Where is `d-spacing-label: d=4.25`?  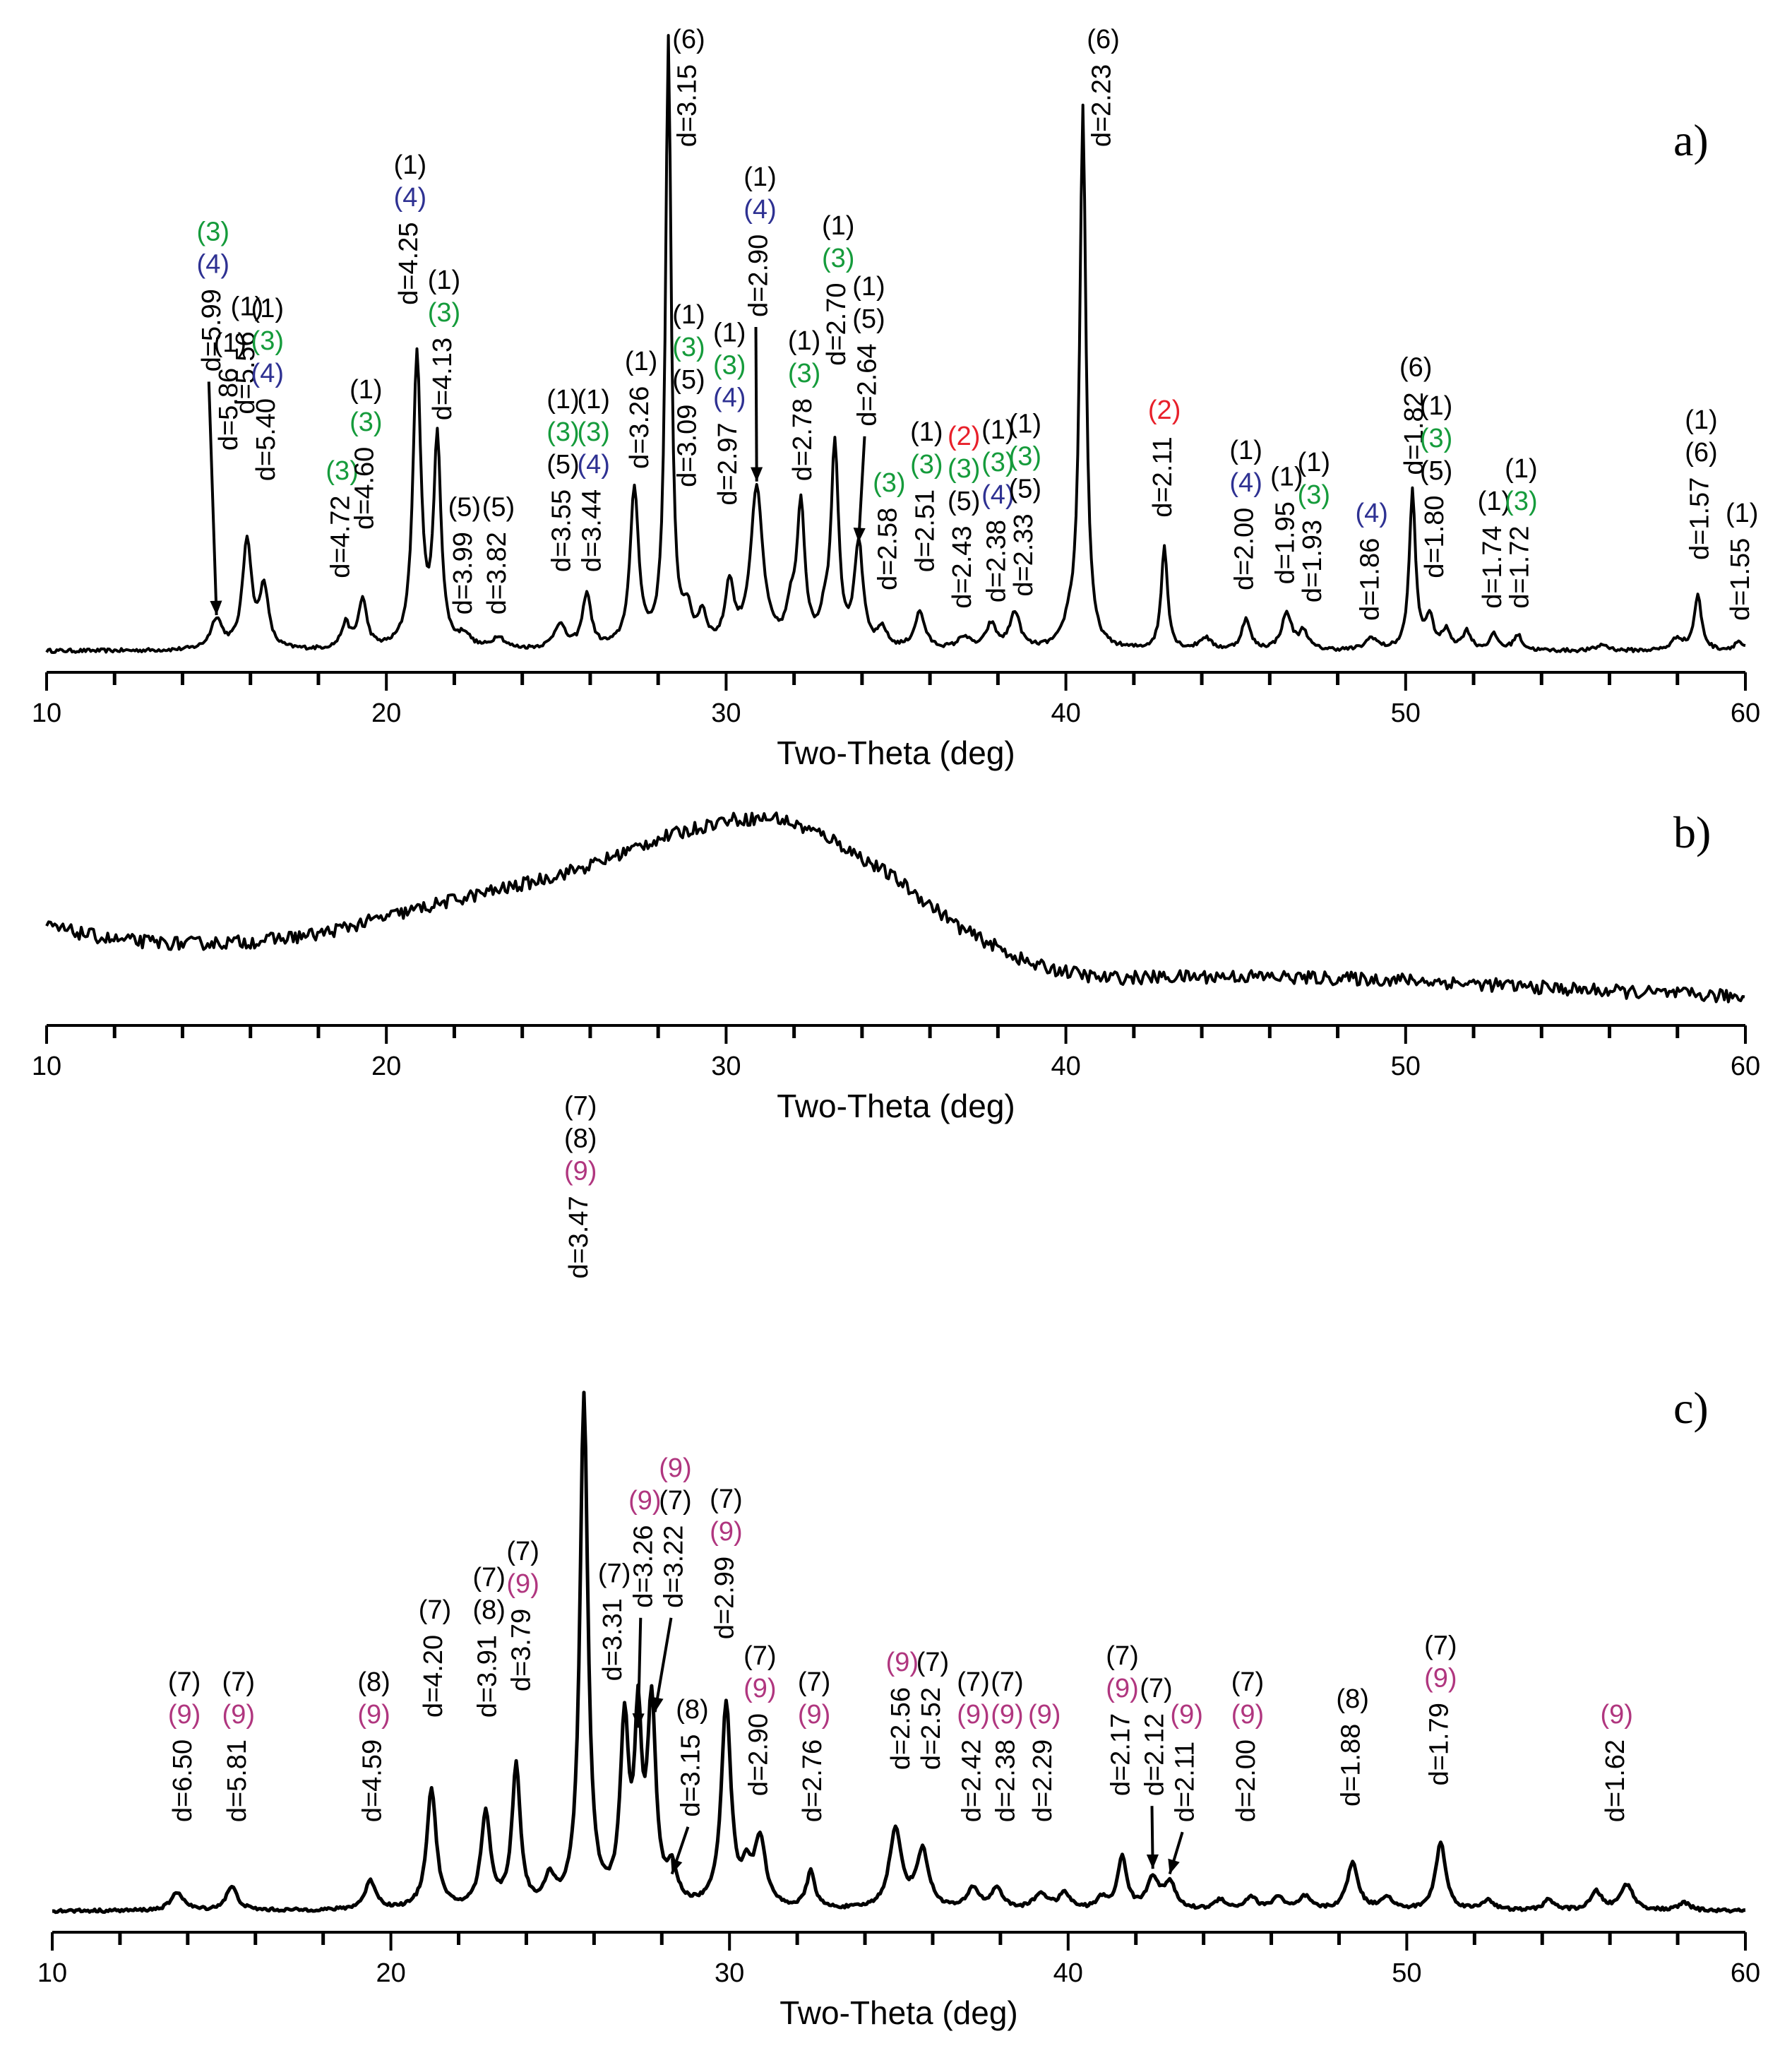 d-spacing-label: d=4.25 is located at coordinates (409, 263).